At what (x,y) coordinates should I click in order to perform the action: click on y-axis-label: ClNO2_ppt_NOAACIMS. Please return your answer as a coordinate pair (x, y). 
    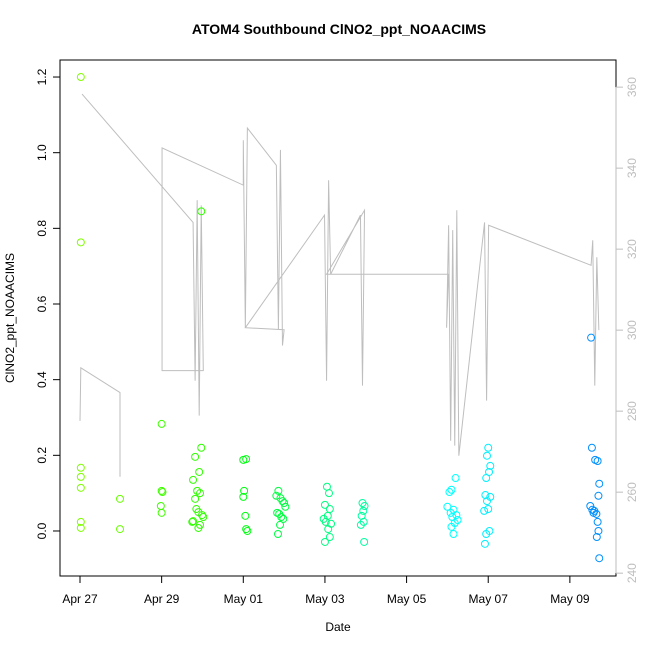
    Looking at the image, I should click on (10, 318).